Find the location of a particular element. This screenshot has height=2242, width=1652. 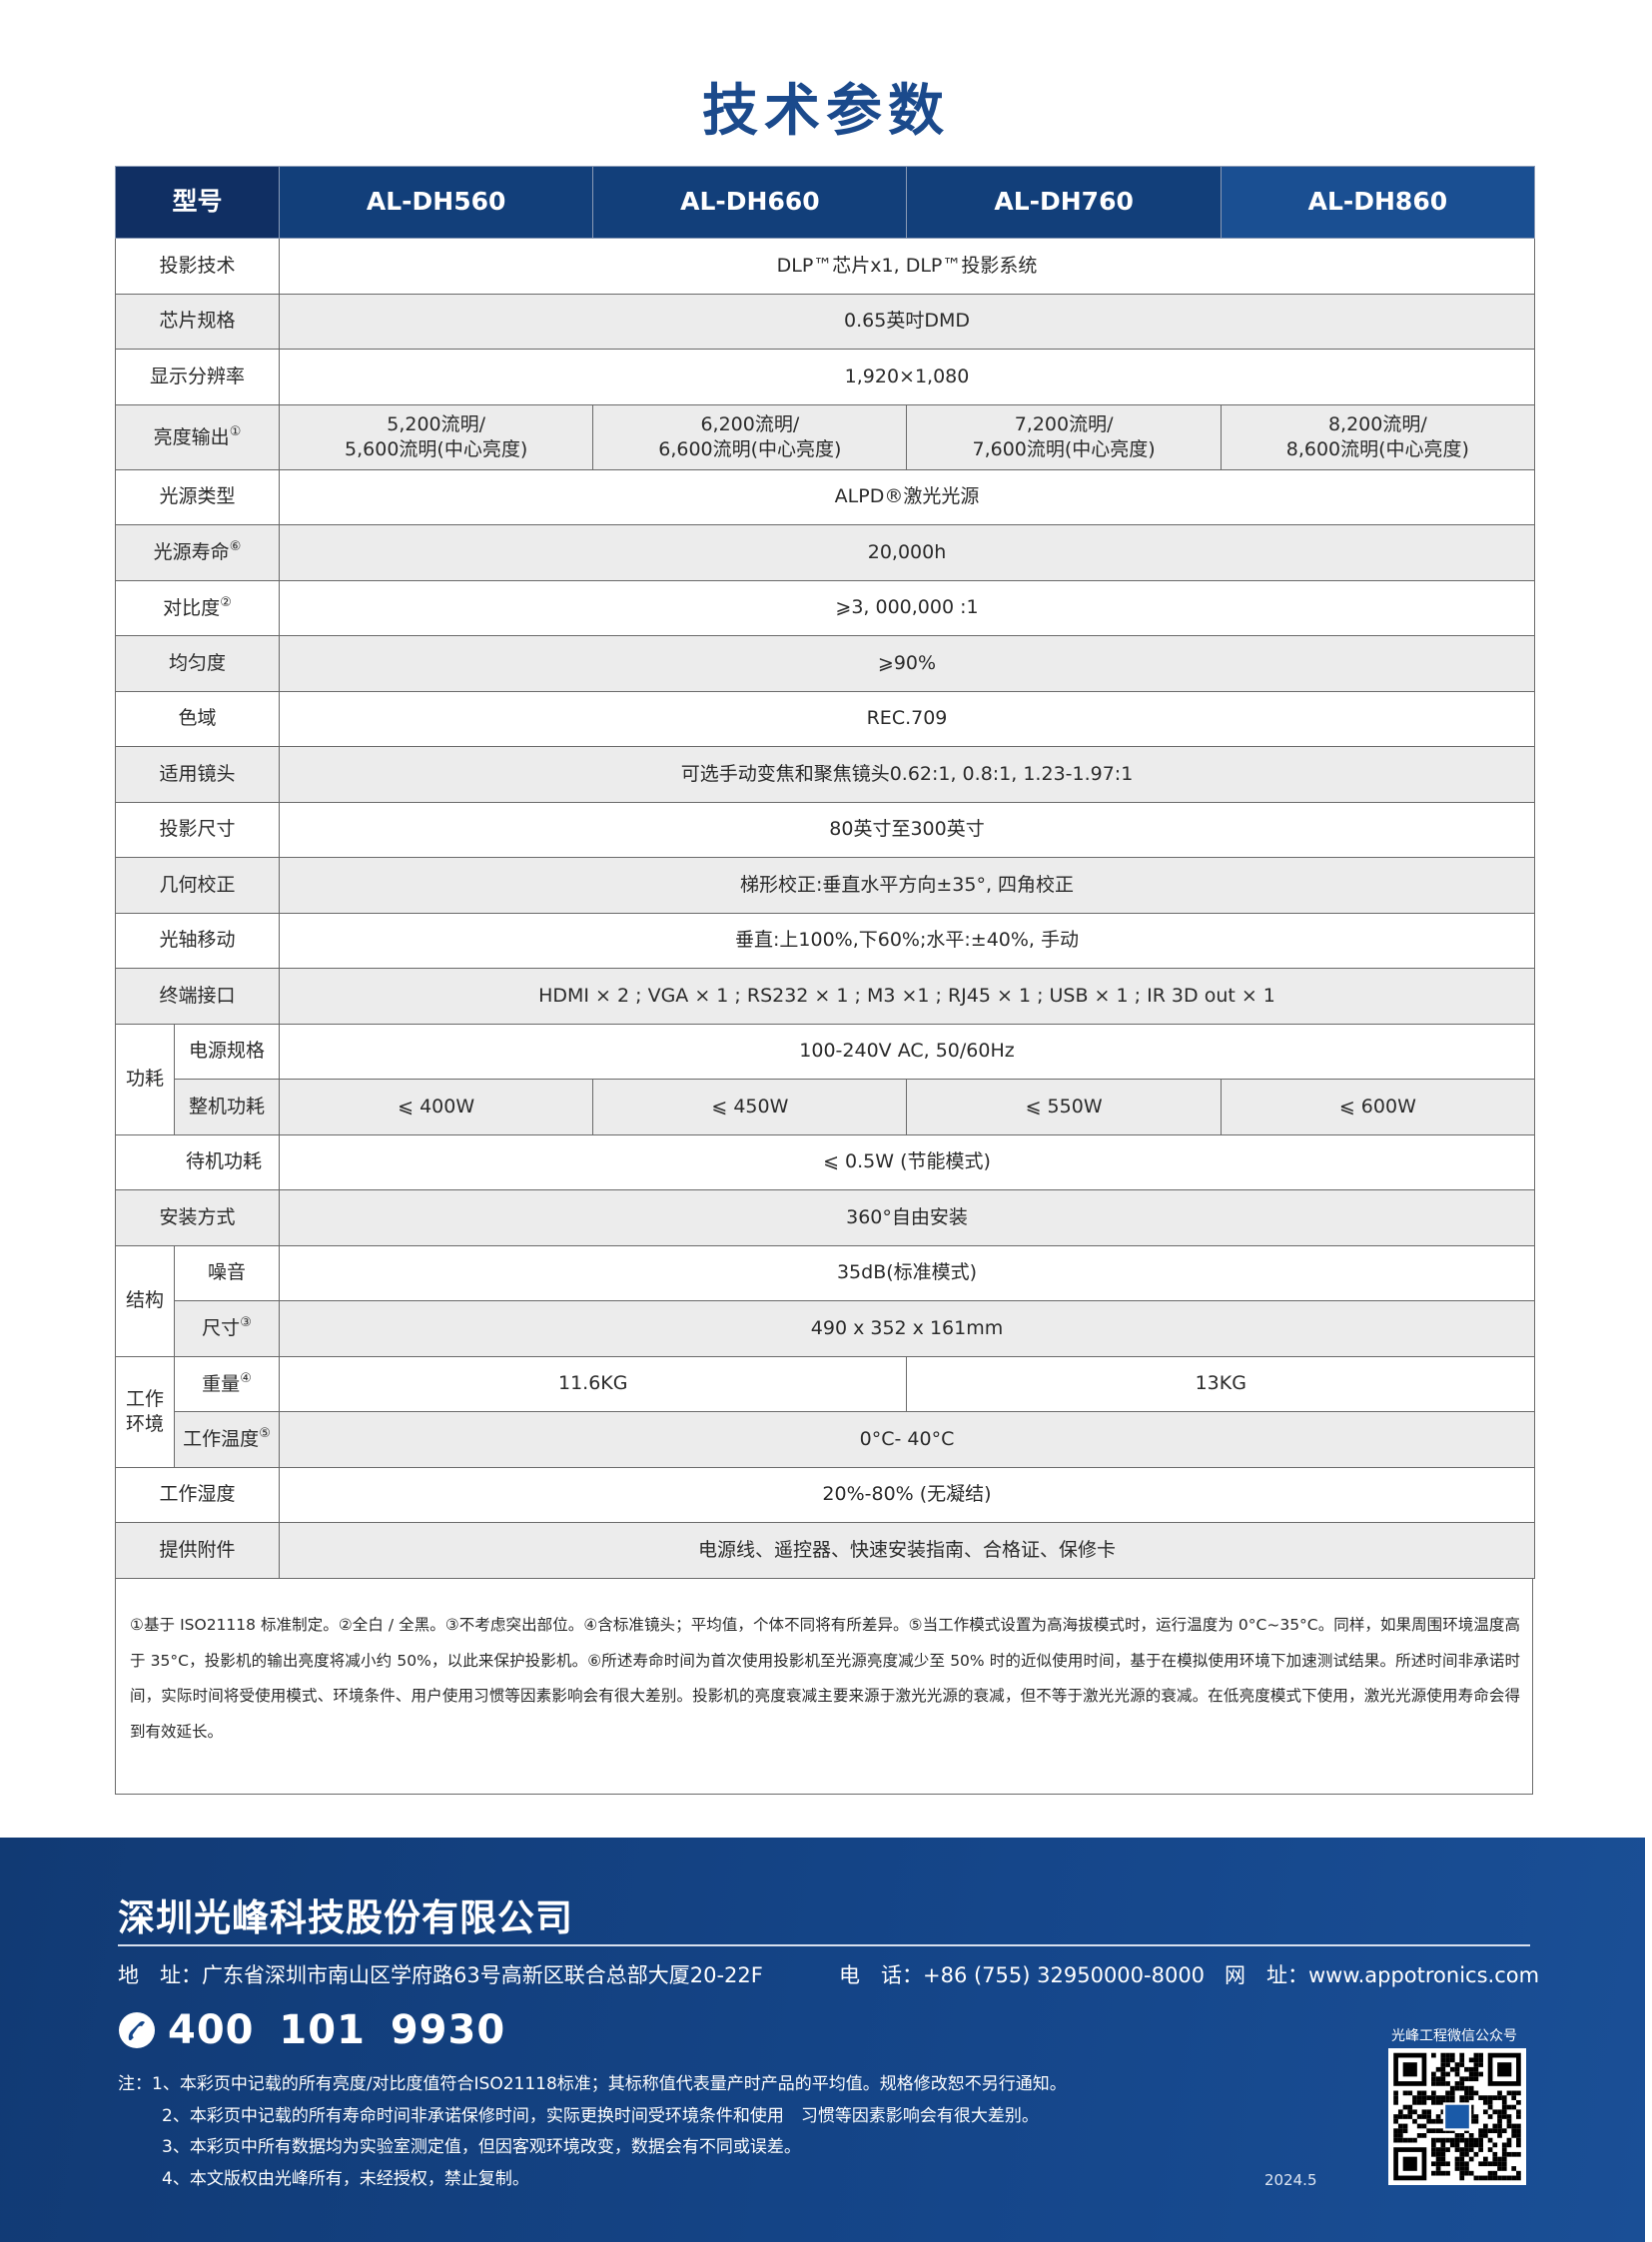

footnote-marker: ⑥ is located at coordinates (235, 547).